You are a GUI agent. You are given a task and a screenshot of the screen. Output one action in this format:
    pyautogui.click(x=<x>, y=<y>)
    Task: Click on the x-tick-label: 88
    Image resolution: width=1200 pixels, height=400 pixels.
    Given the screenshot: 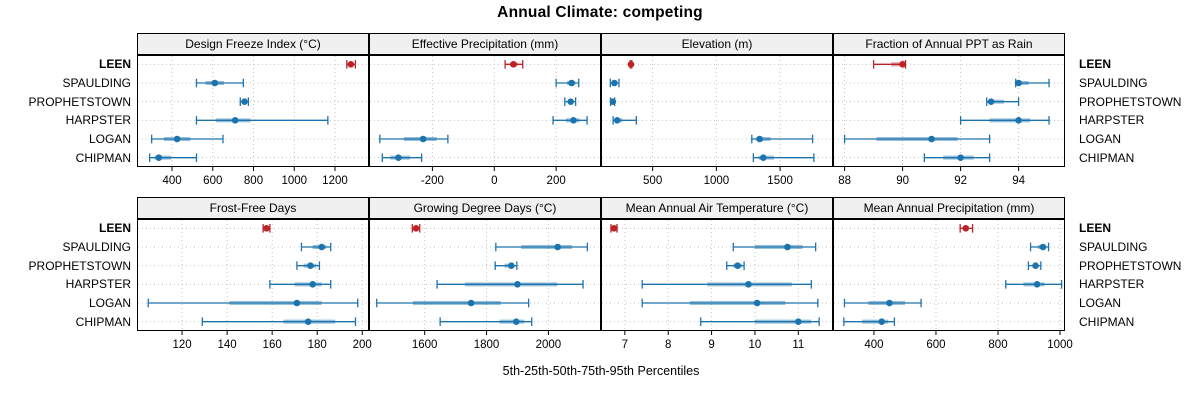 What is the action you would take?
    pyautogui.click(x=844, y=181)
    